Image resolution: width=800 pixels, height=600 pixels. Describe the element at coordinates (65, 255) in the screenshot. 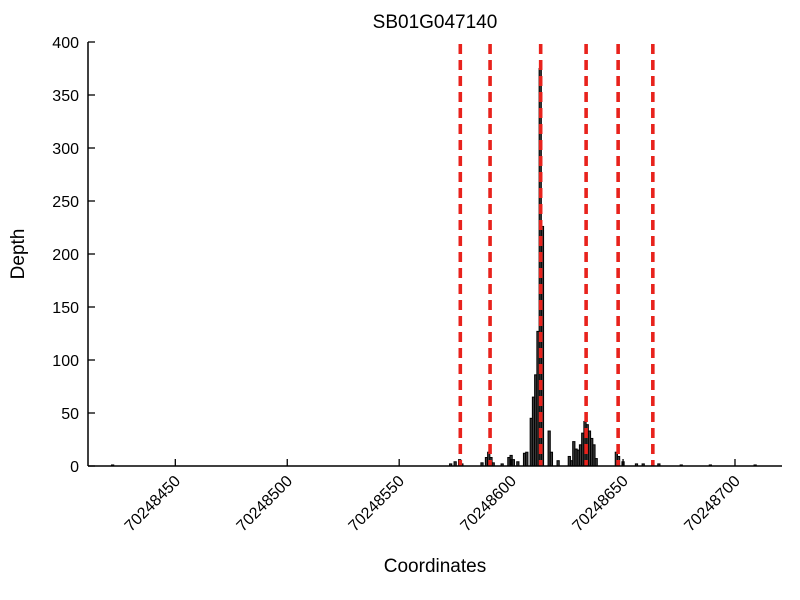

I see `y-tick-label: 200` at that location.